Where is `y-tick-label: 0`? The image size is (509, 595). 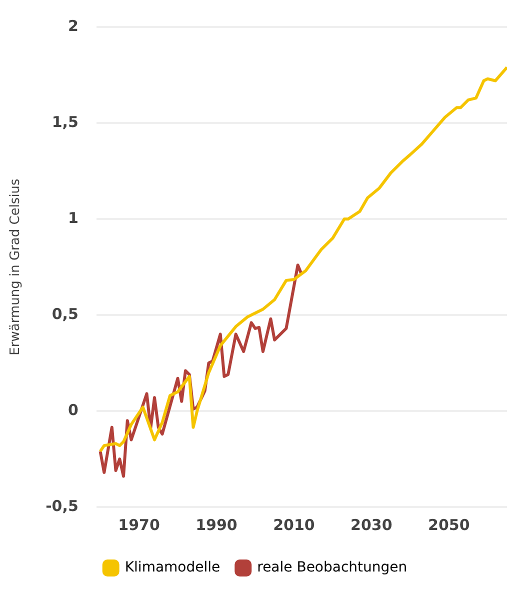 y-tick-label: 0 is located at coordinates (73, 409).